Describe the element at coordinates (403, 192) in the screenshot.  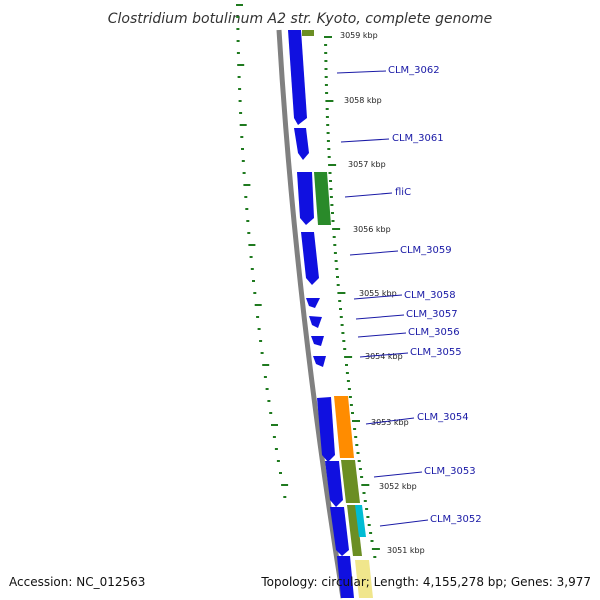
I see `gene-label: fliC` at that location.